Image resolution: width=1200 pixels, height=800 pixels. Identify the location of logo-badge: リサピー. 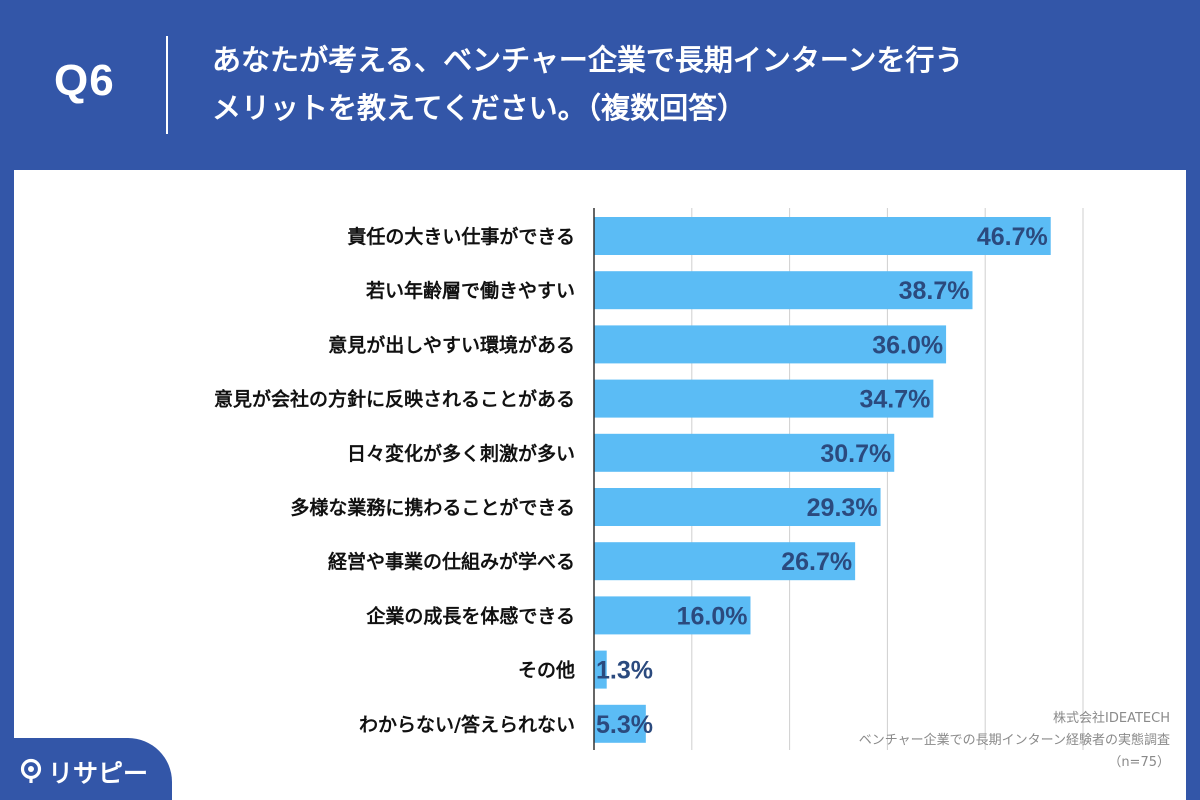
(86, 769).